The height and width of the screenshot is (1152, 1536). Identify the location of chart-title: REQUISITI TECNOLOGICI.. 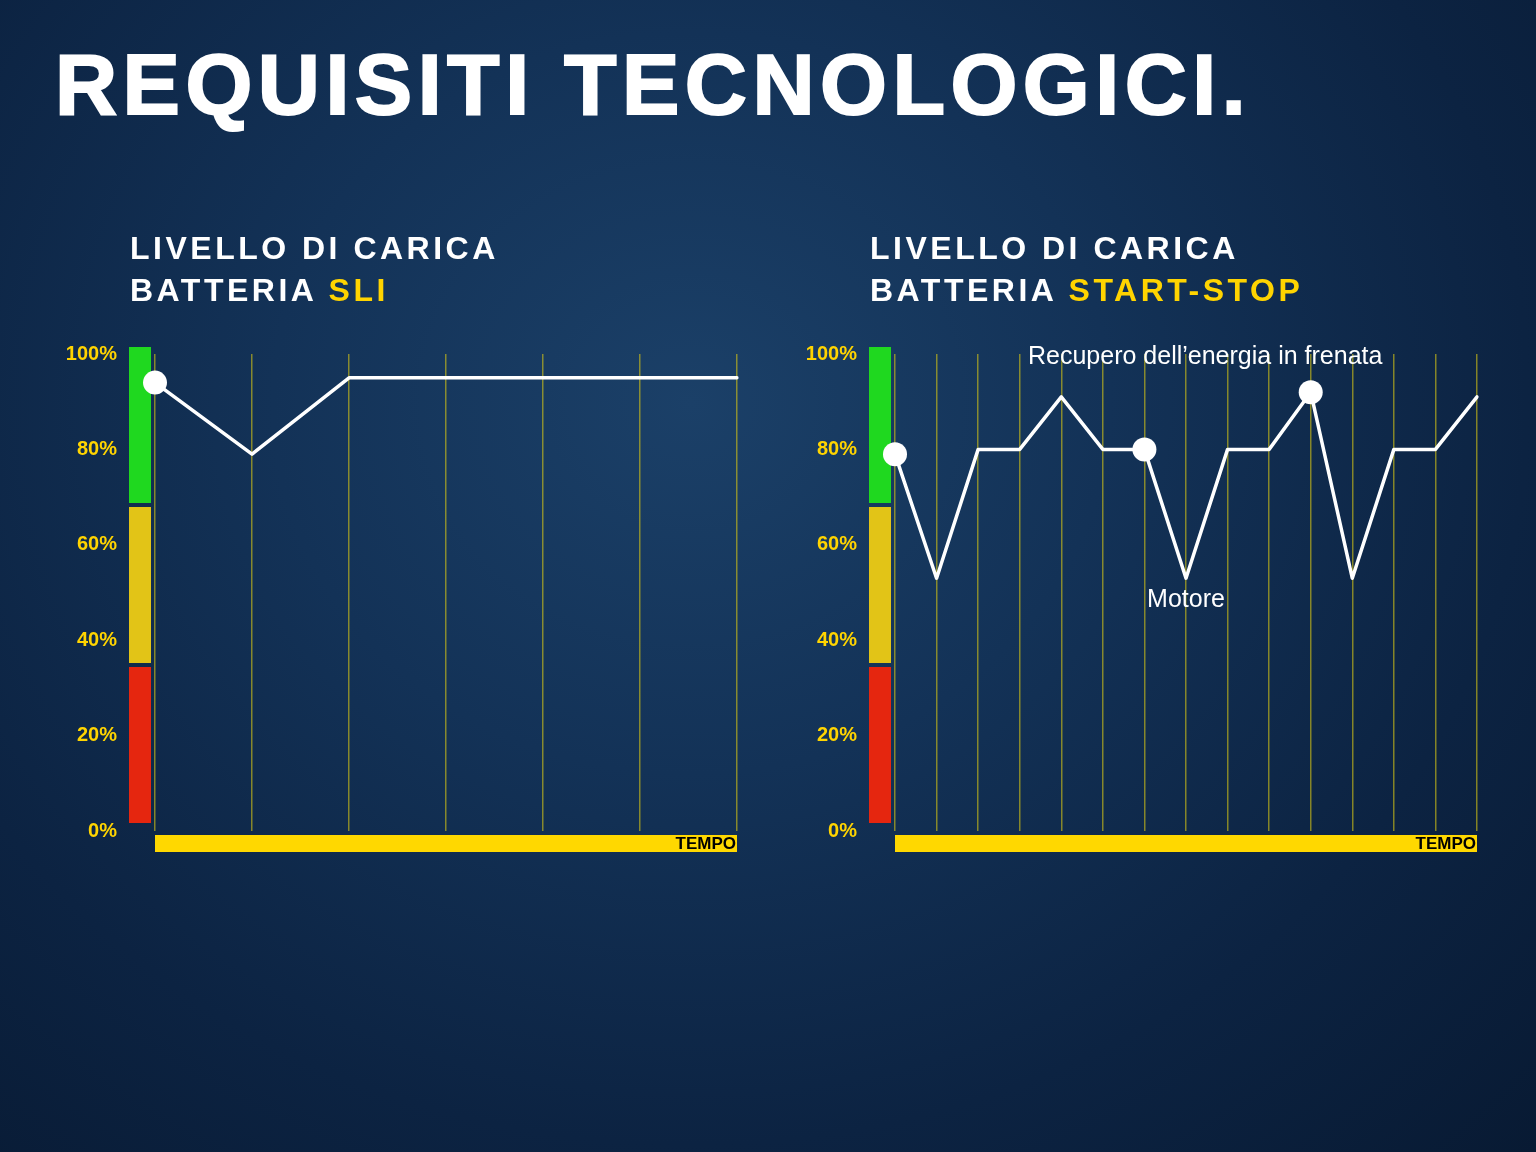
(653, 84).